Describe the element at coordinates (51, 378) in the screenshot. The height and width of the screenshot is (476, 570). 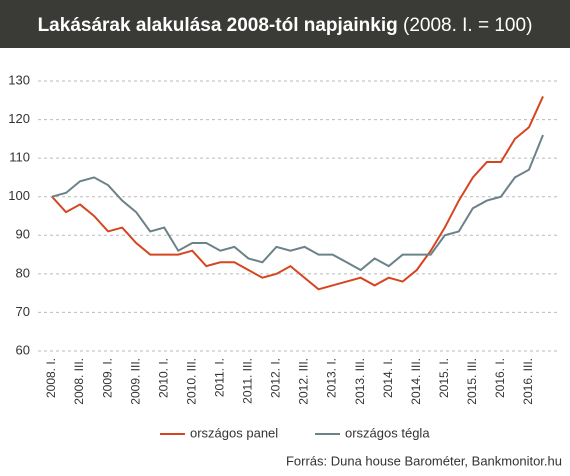
I see `x-tick-label: 2008. I.` at that location.